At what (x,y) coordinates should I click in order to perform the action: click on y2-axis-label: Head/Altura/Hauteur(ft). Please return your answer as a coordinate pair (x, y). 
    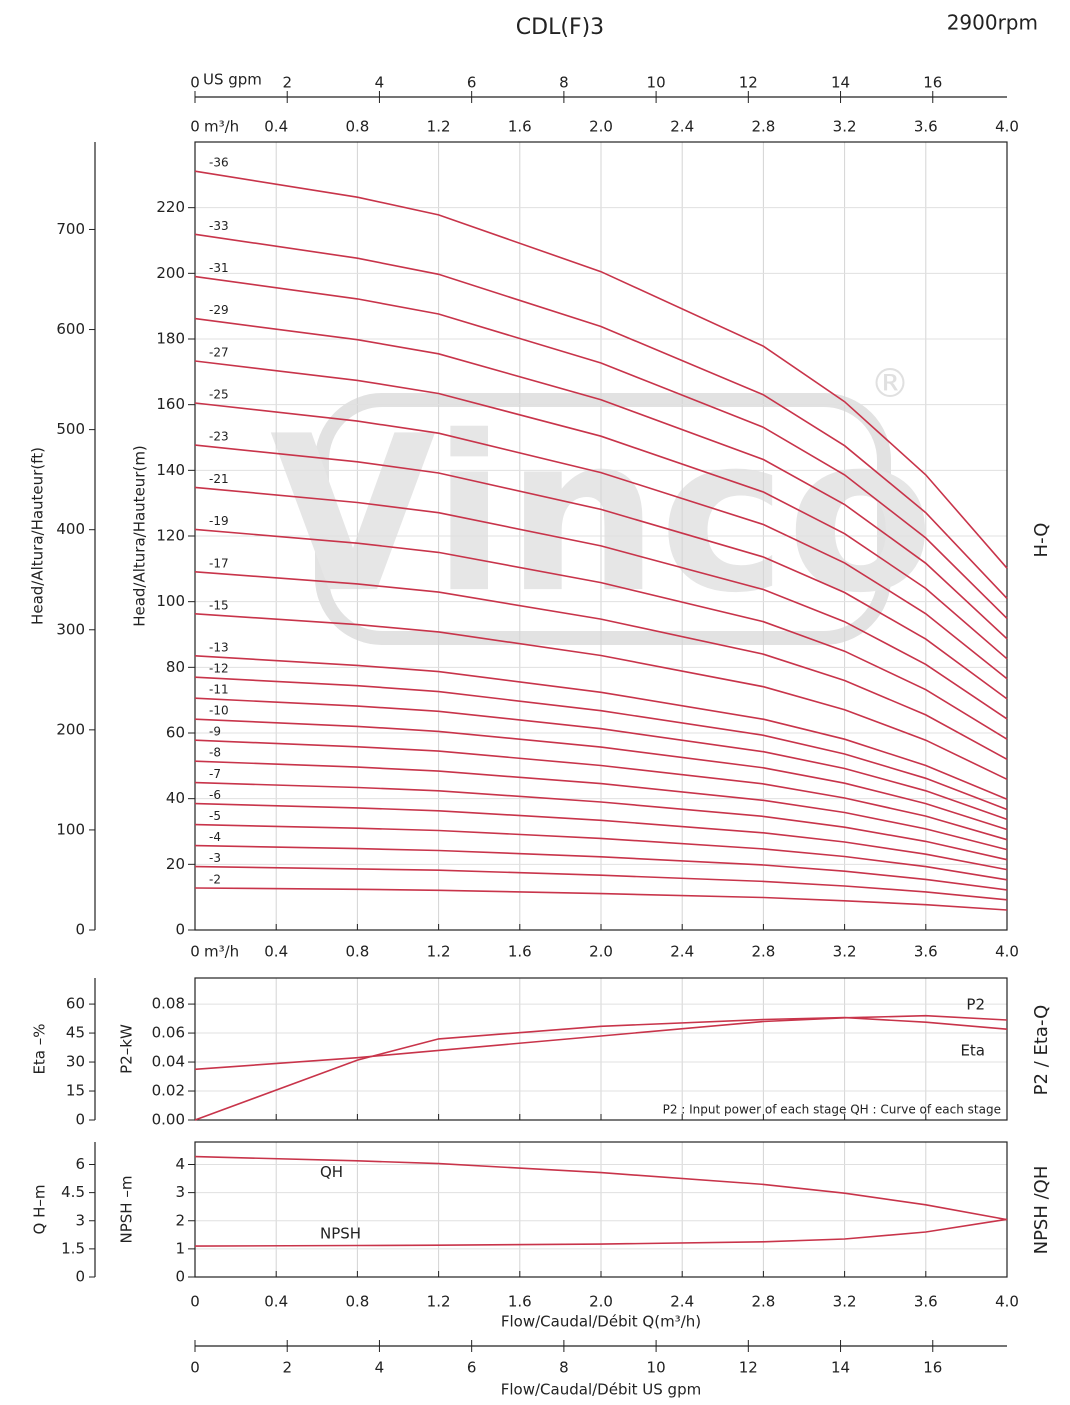
    Looking at the image, I should click on (38, 536).